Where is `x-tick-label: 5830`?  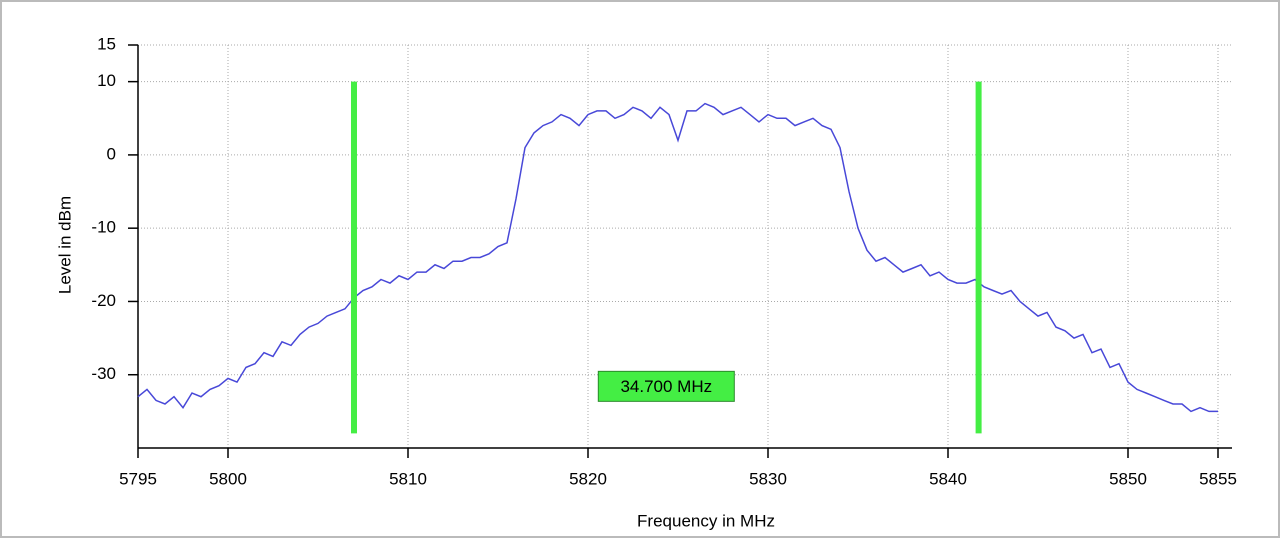
x-tick-label: 5830 is located at coordinates (768, 478).